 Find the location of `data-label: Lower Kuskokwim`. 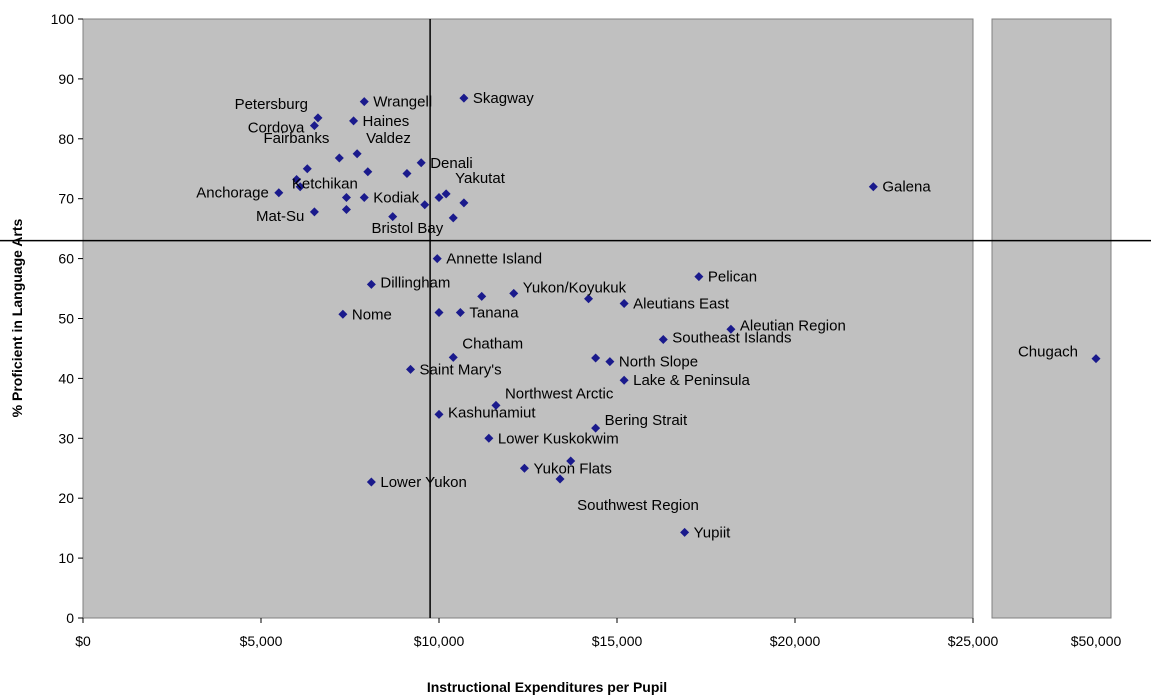

data-label: Lower Kuskokwim is located at coordinates (558, 438).